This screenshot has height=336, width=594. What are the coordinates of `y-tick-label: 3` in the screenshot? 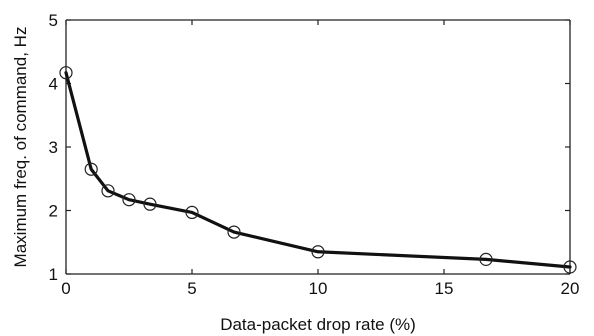 It's located at (53, 147).